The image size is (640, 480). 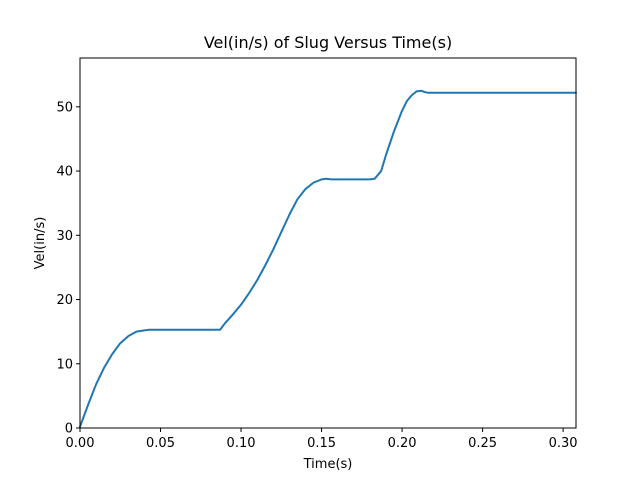 What do you see at coordinates (402, 443) in the screenshot?
I see `x-tick-label: 0.20` at bounding box center [402, 443].